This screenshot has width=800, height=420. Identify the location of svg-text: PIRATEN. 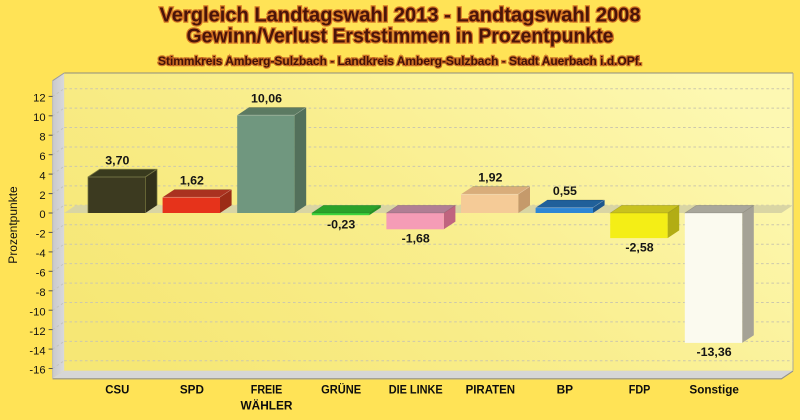
(491, 390).